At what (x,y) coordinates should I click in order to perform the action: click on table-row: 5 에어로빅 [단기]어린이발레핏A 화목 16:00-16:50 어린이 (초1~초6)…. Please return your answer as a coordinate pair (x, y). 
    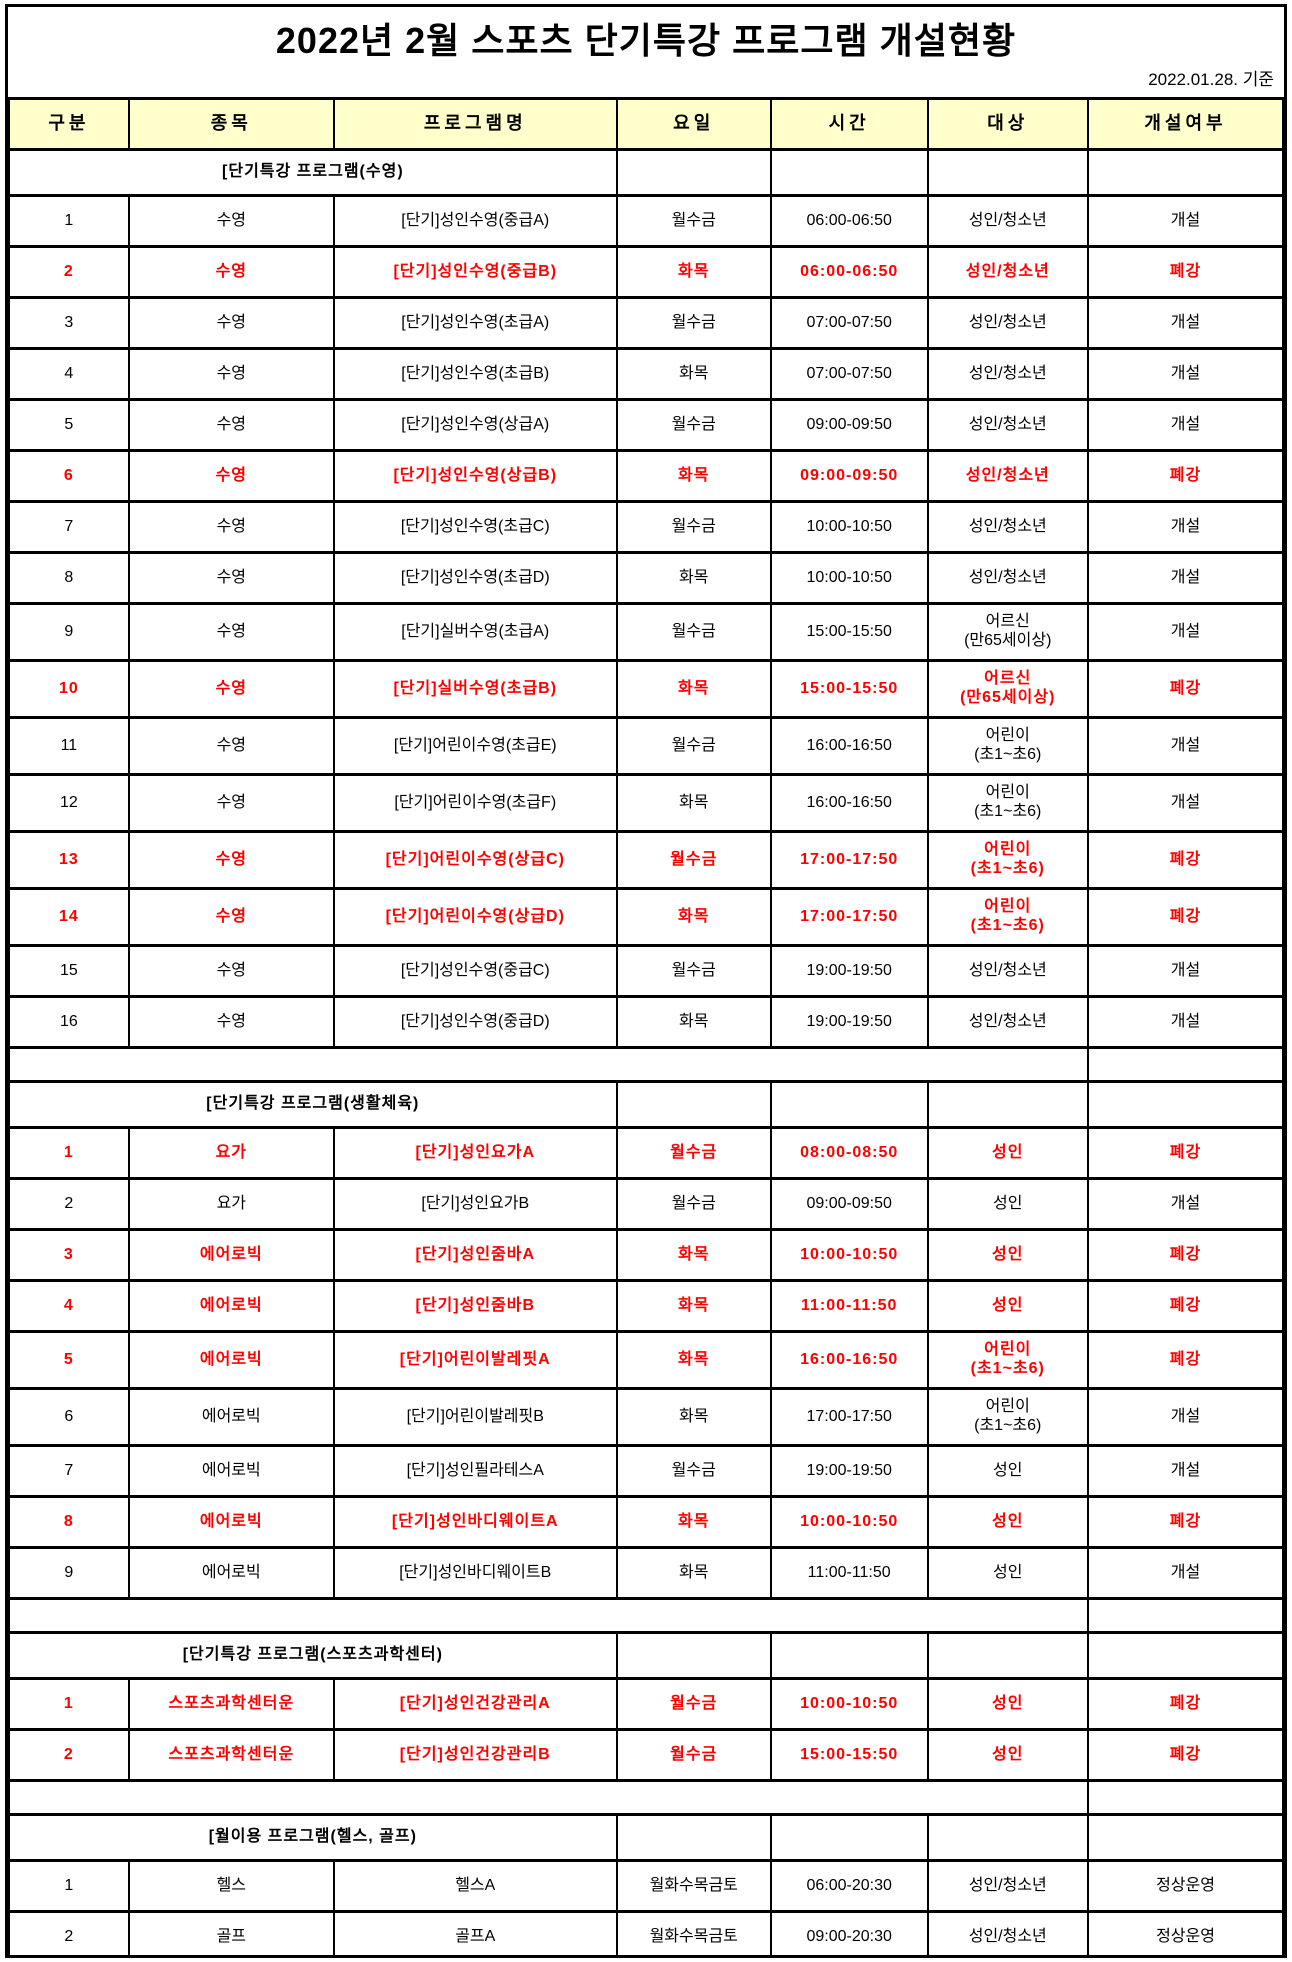
    Looking at the image, I should click on (646, 1360).